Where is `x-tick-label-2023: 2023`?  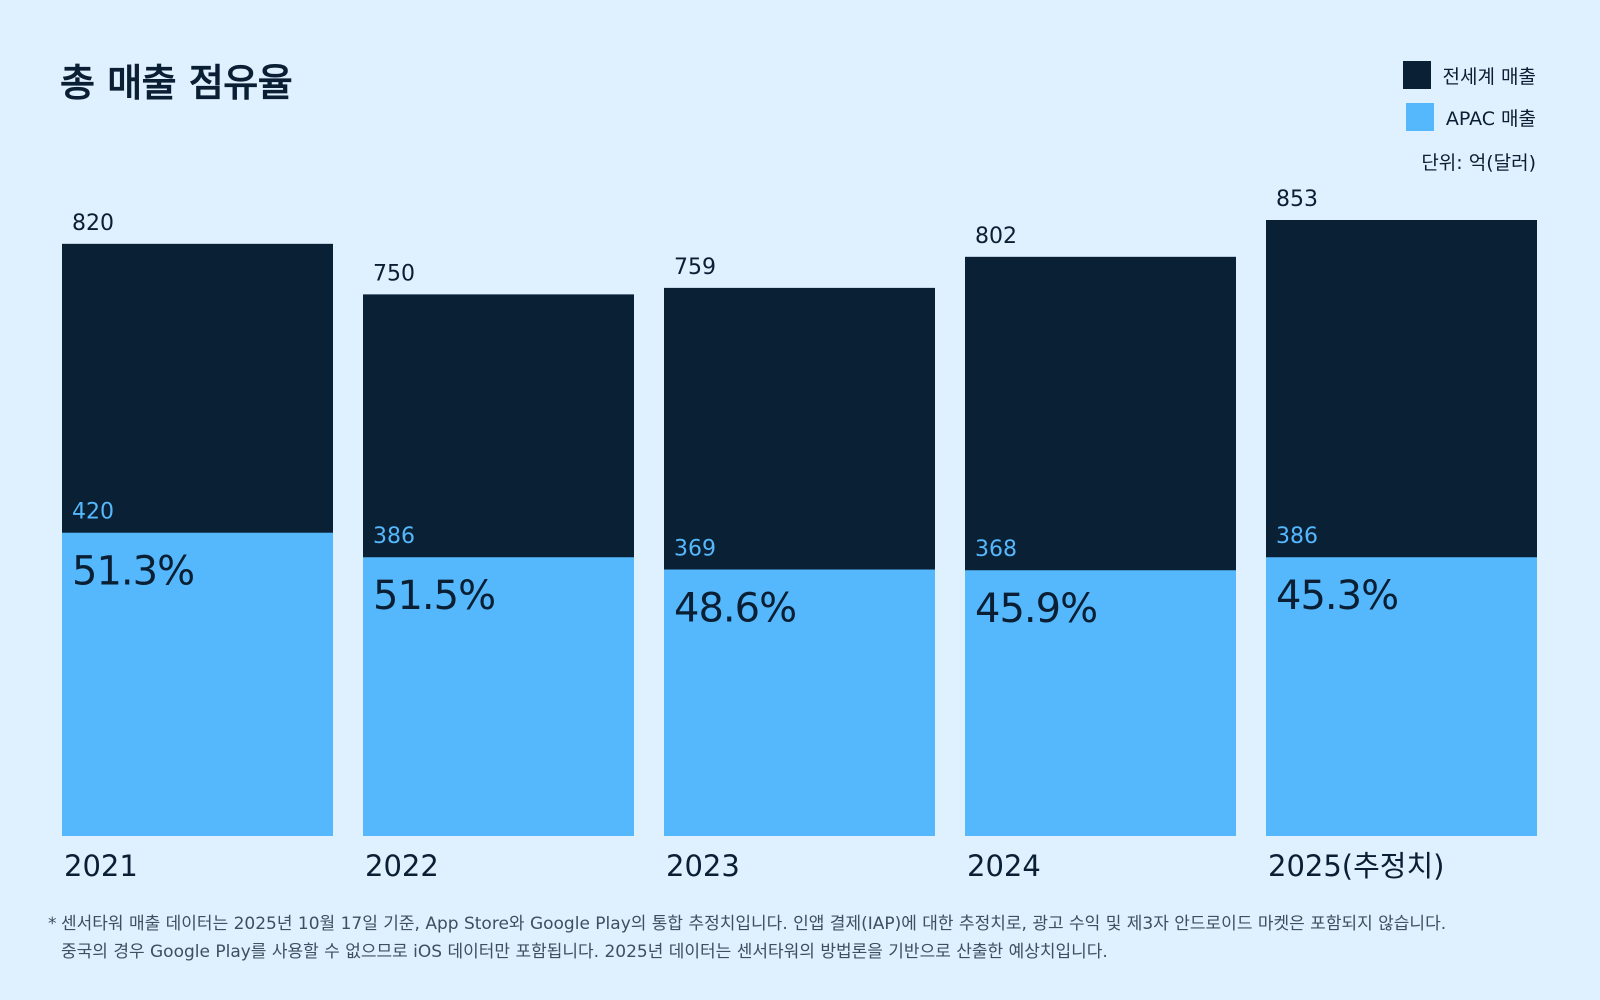 x-tick-label-2023: 2023 is located at coordinates (703, 866).